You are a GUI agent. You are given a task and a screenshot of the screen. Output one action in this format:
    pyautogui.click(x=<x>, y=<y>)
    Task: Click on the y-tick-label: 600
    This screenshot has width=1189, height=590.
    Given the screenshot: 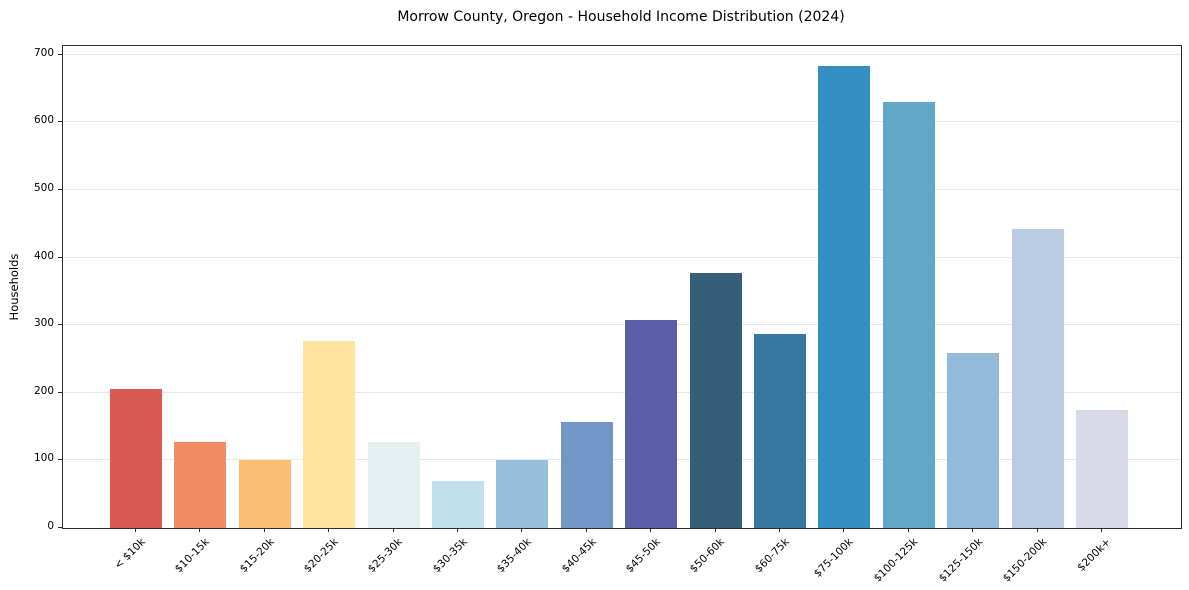 What is the action you would take?
    pyautogui.click(x=43, y=120)
    